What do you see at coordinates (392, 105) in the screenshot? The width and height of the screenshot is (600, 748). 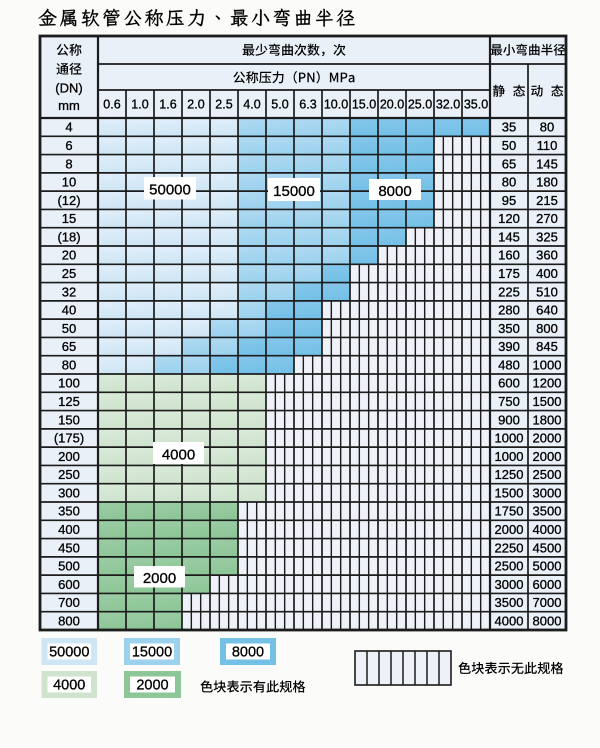 I see `svg-text: 20.0` at bounding box center [392, 105].